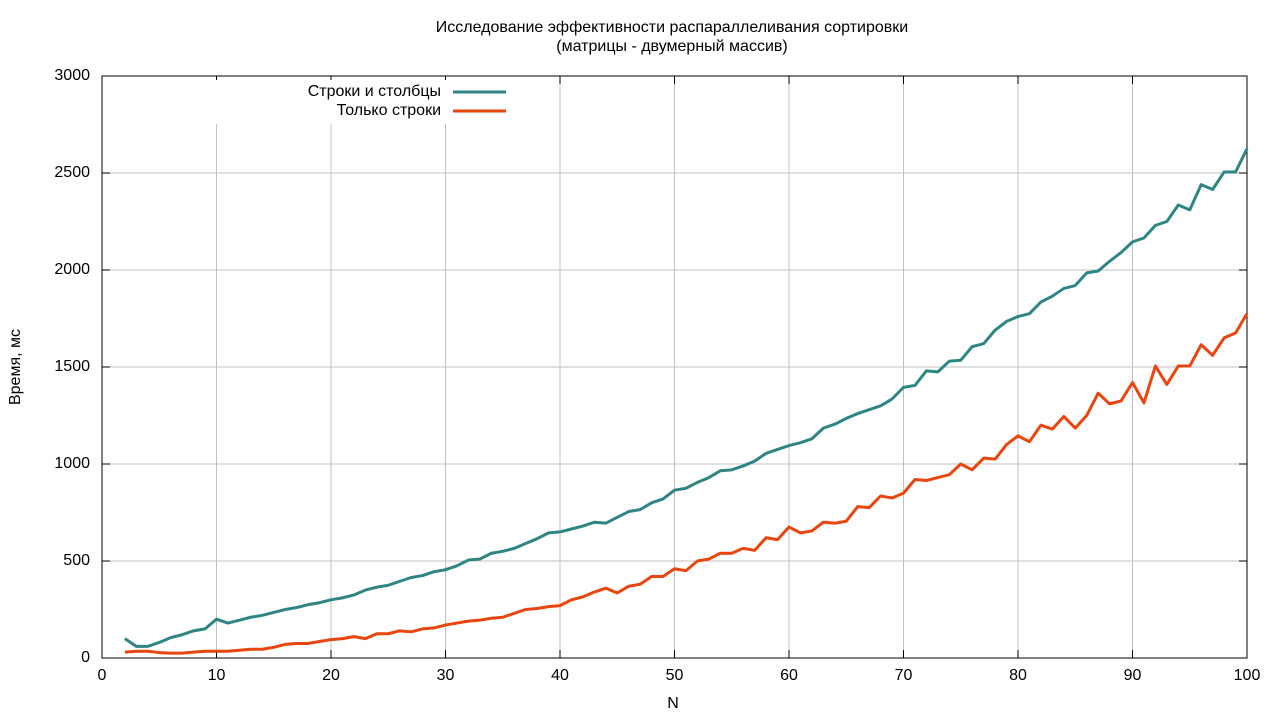  I want to click on legend-label: Строки и столбцы, so click(374, 91).